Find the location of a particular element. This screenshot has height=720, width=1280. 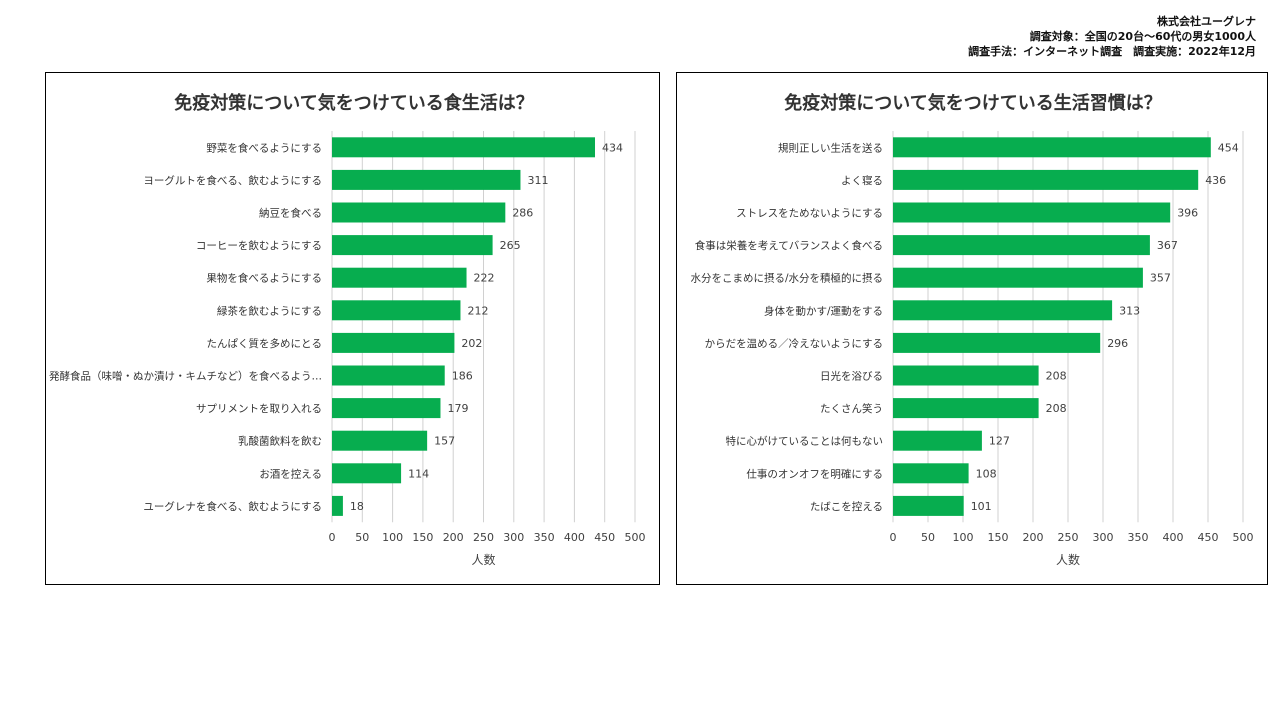

category-label: 納豆を食べる is located at coordinates (290, 213).